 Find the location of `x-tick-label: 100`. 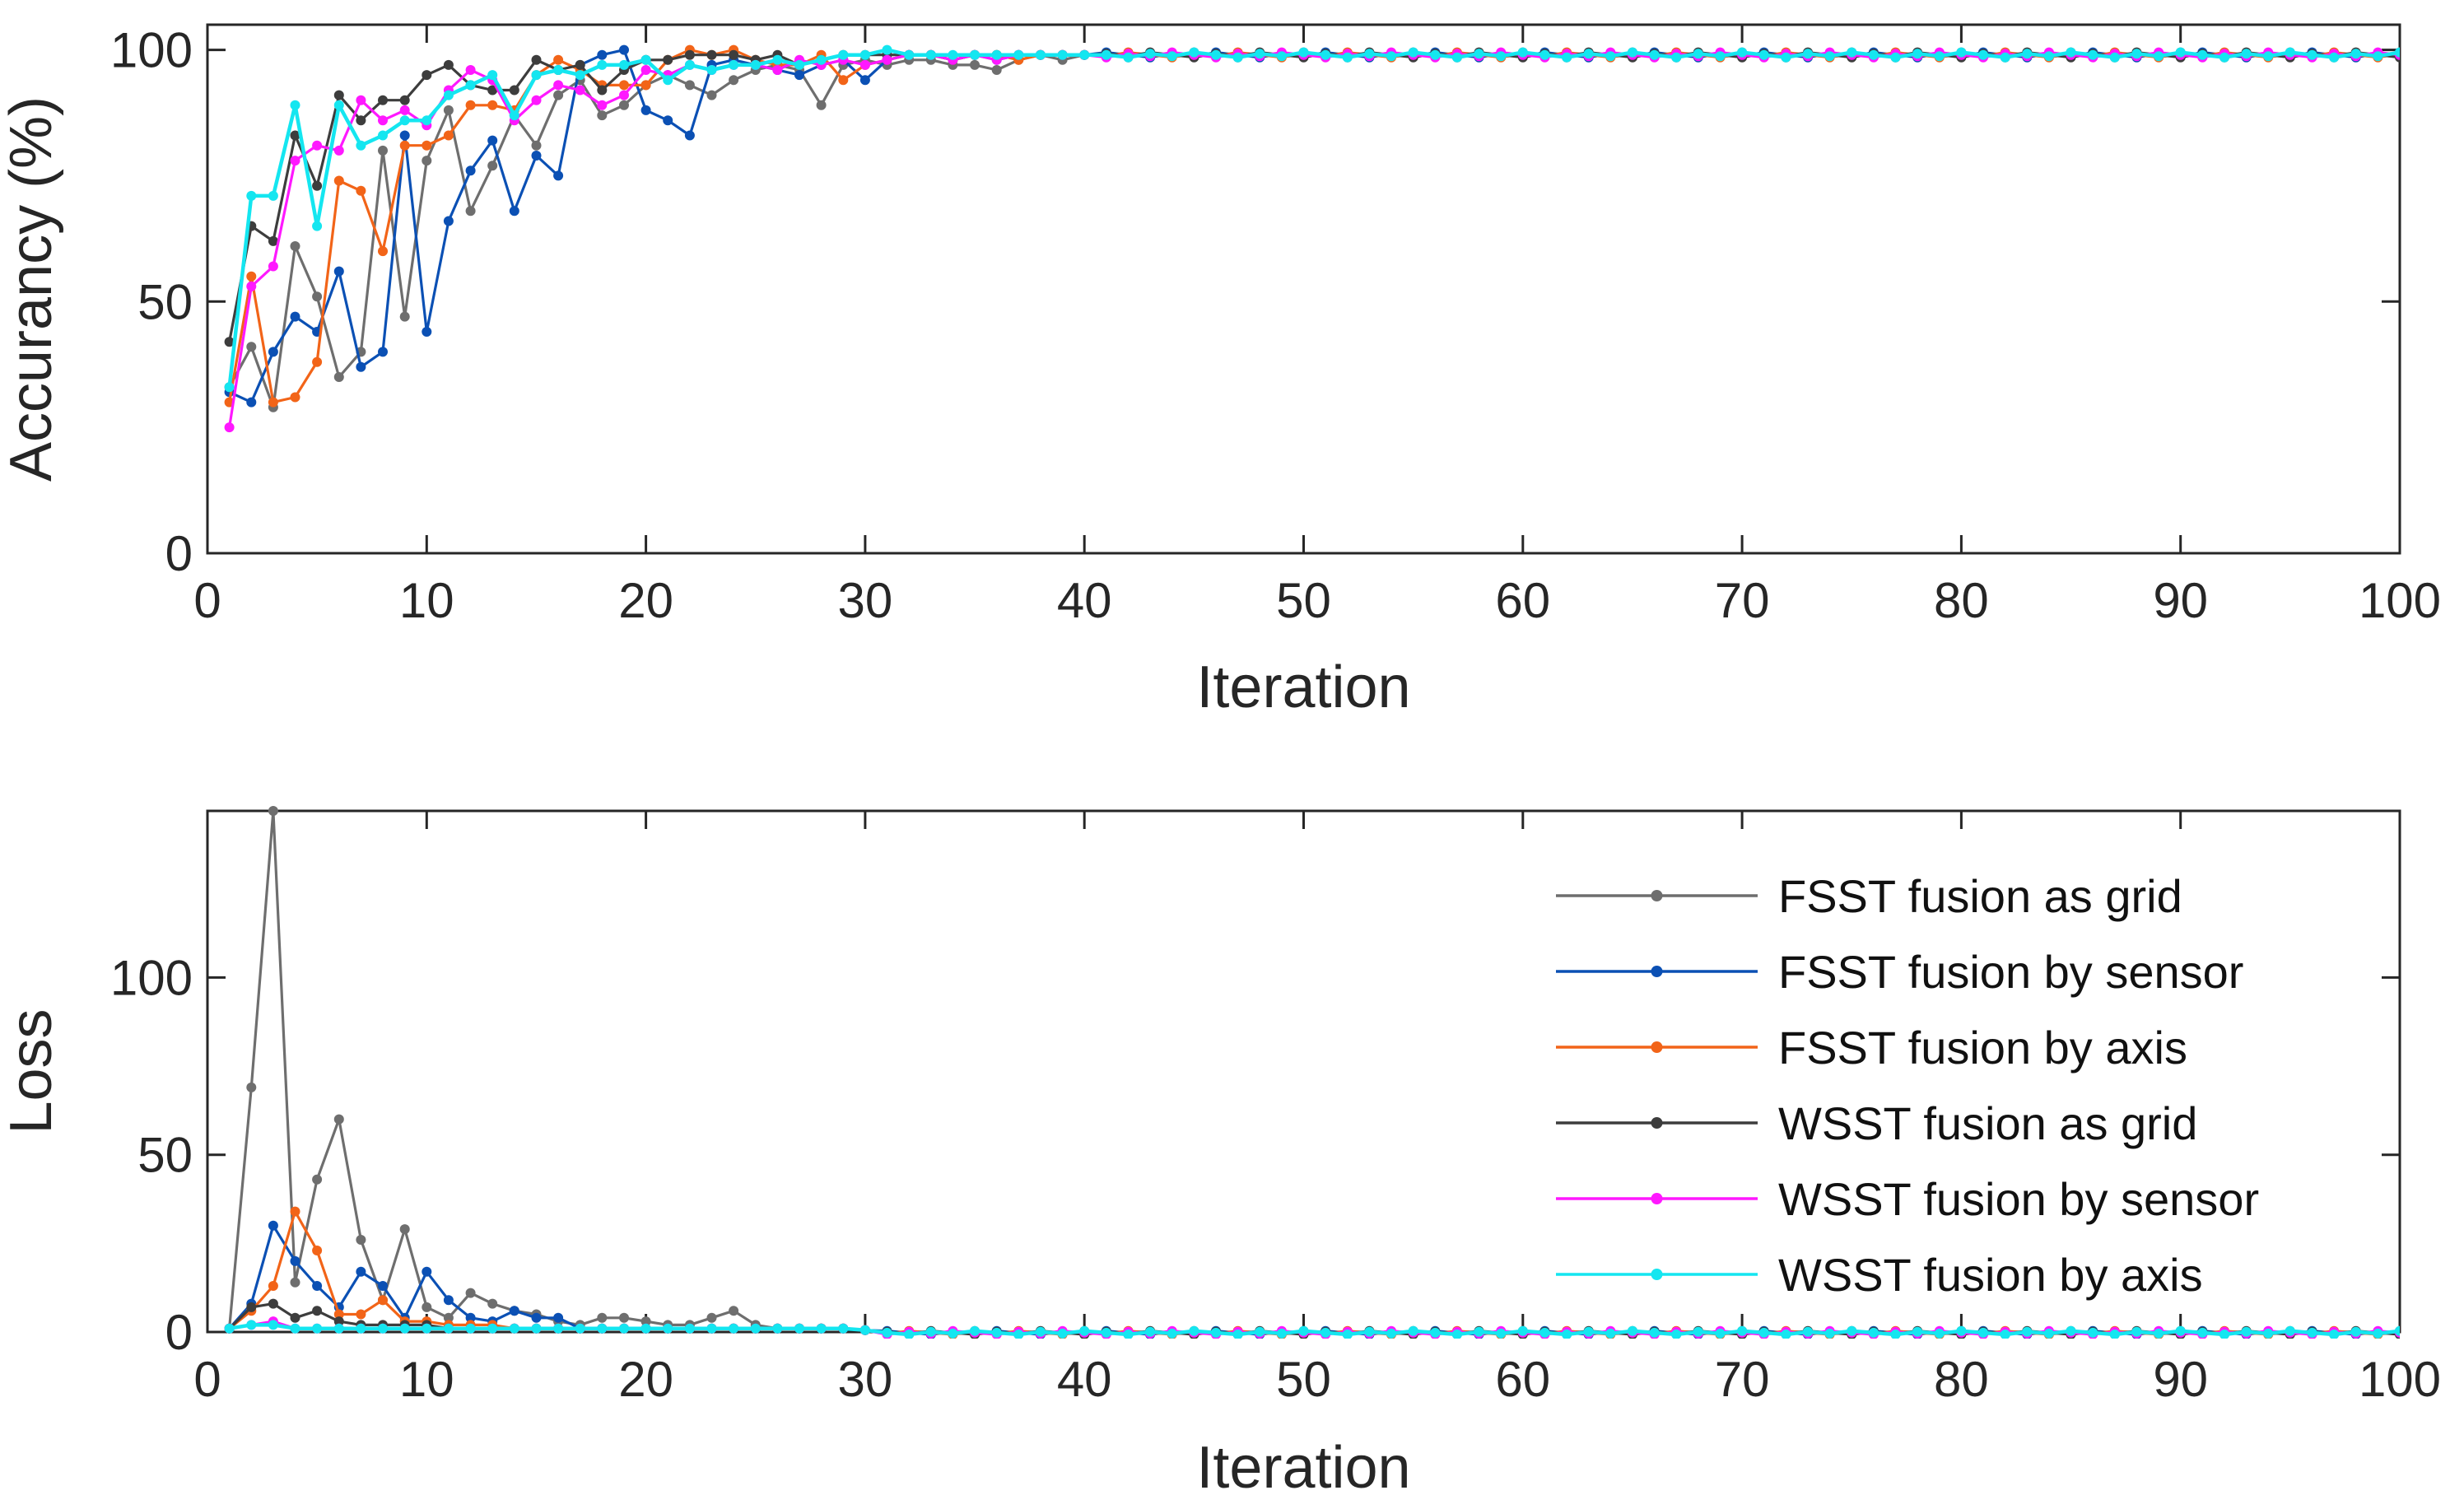

x-tick-label: 100 is located at coordinates (2400, 601).